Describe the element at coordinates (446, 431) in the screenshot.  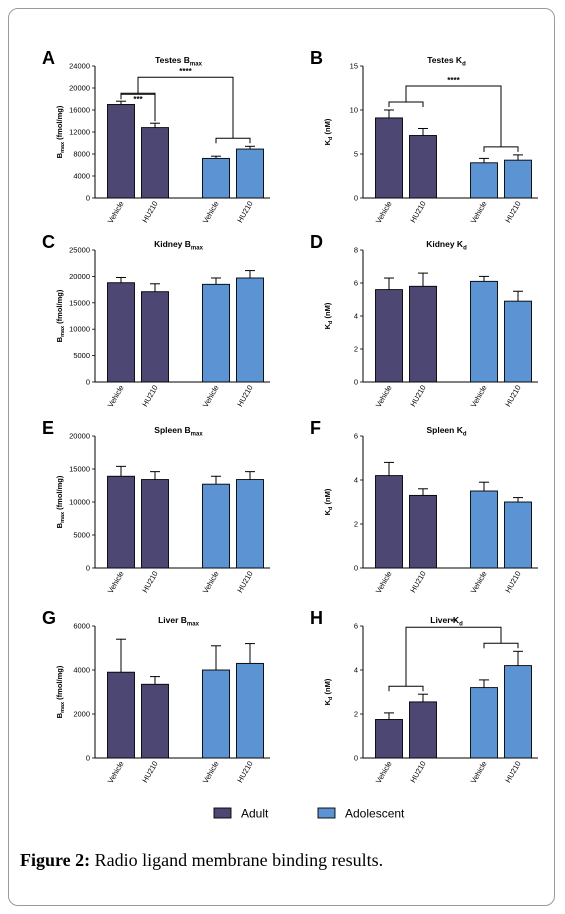
I see `panel-title: Spleen Kd` at that location.